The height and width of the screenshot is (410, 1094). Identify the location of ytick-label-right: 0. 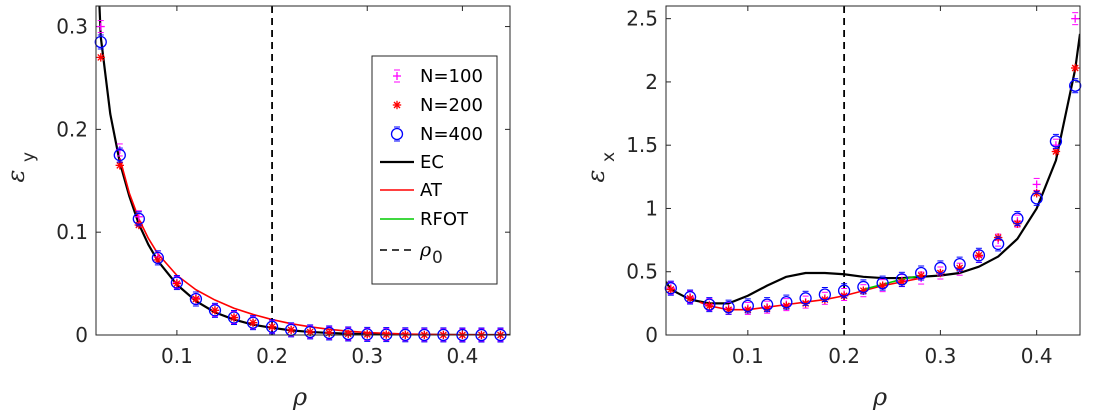
(651, 335).